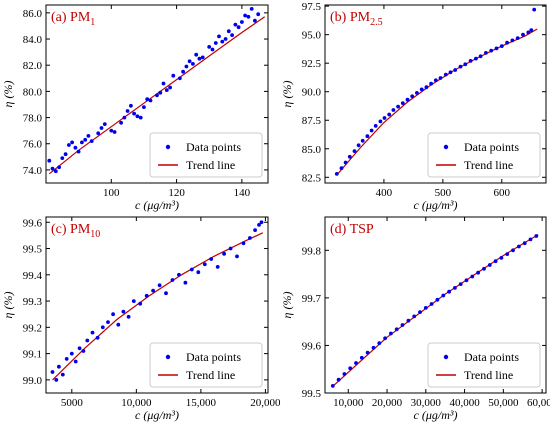  What do you see at coordinates (176, 193) in the screenshot?
I see `x-tick-label: 120` at bounding box center [176, 193].